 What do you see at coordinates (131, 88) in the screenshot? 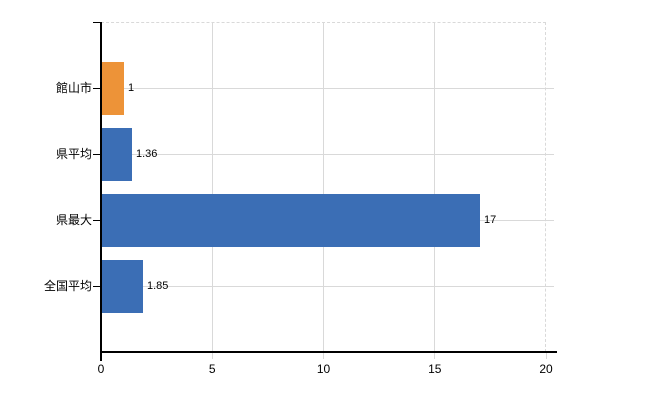
I see `bar-value-label: 1` at bounding box center [131, 88].